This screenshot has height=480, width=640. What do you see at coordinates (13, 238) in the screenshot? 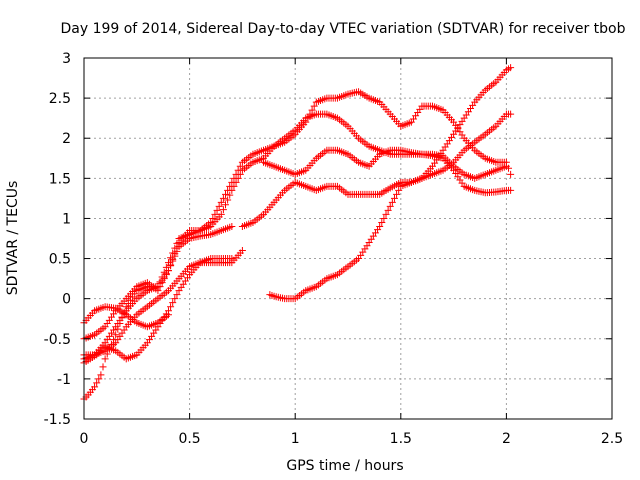
I see `y-axis-title: SDTVAR / TECUs` at bounding box center [13, 238].